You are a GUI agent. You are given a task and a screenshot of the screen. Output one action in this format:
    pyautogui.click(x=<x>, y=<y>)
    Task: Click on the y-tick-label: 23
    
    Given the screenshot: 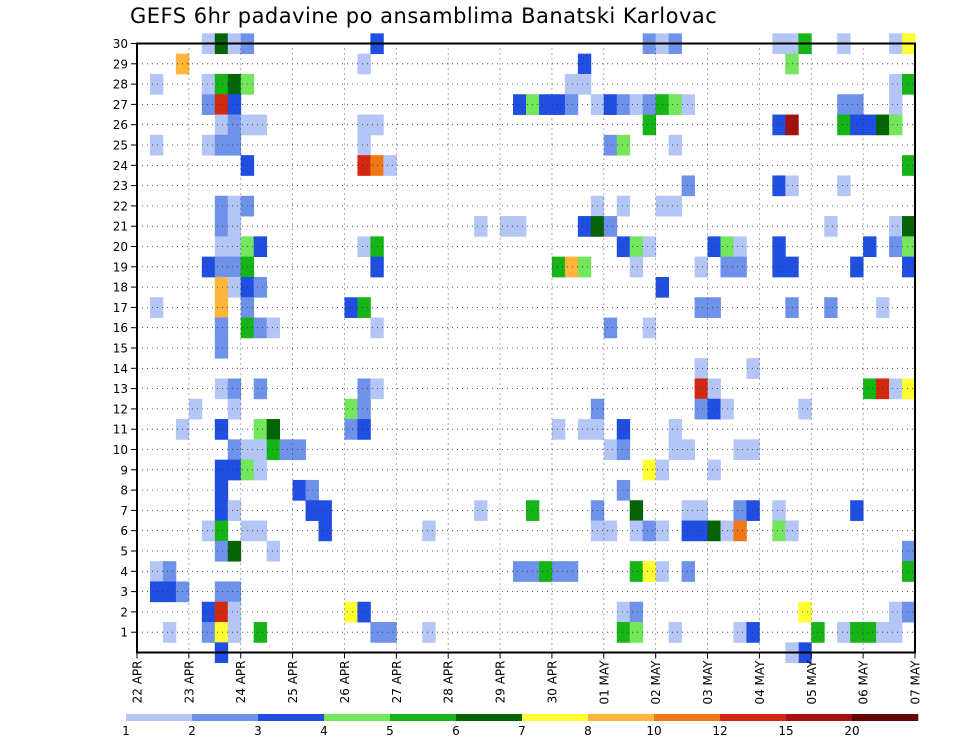 What is the action you would take?
    pyautogui.click(x=120, y=186)
    